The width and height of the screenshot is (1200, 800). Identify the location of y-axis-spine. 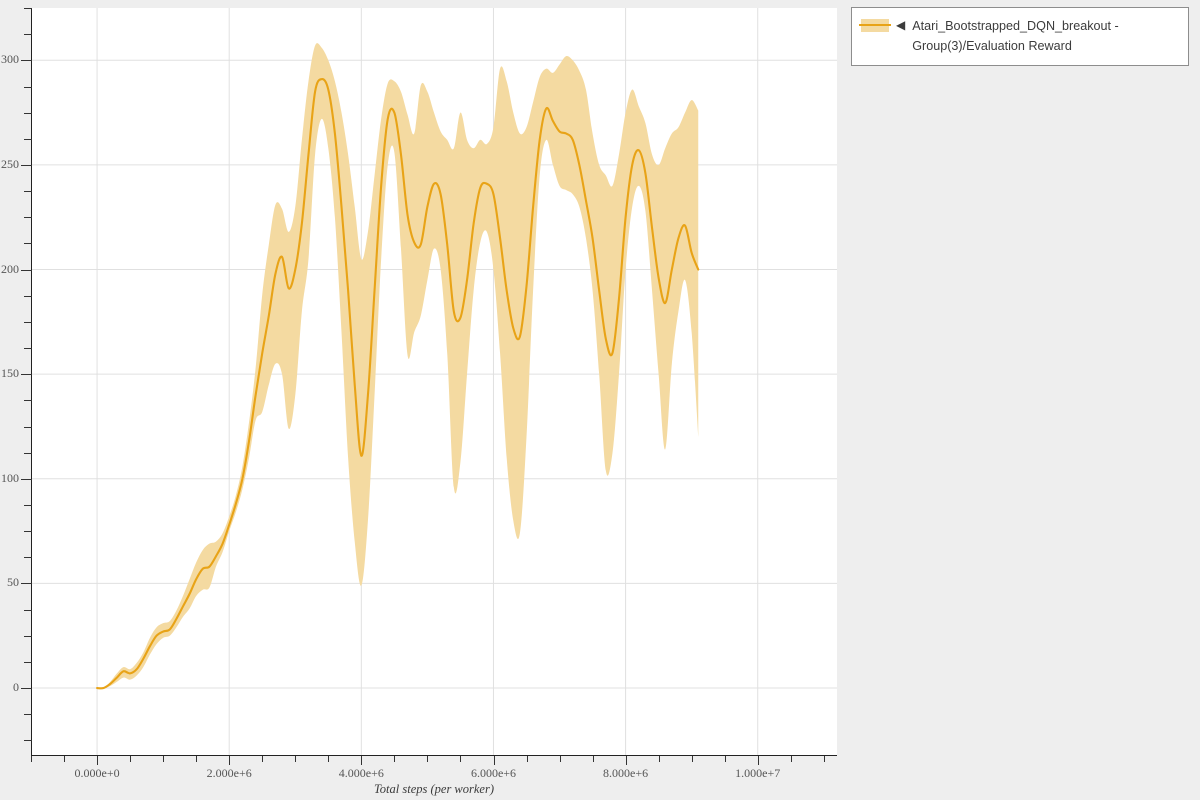
(31, 381).